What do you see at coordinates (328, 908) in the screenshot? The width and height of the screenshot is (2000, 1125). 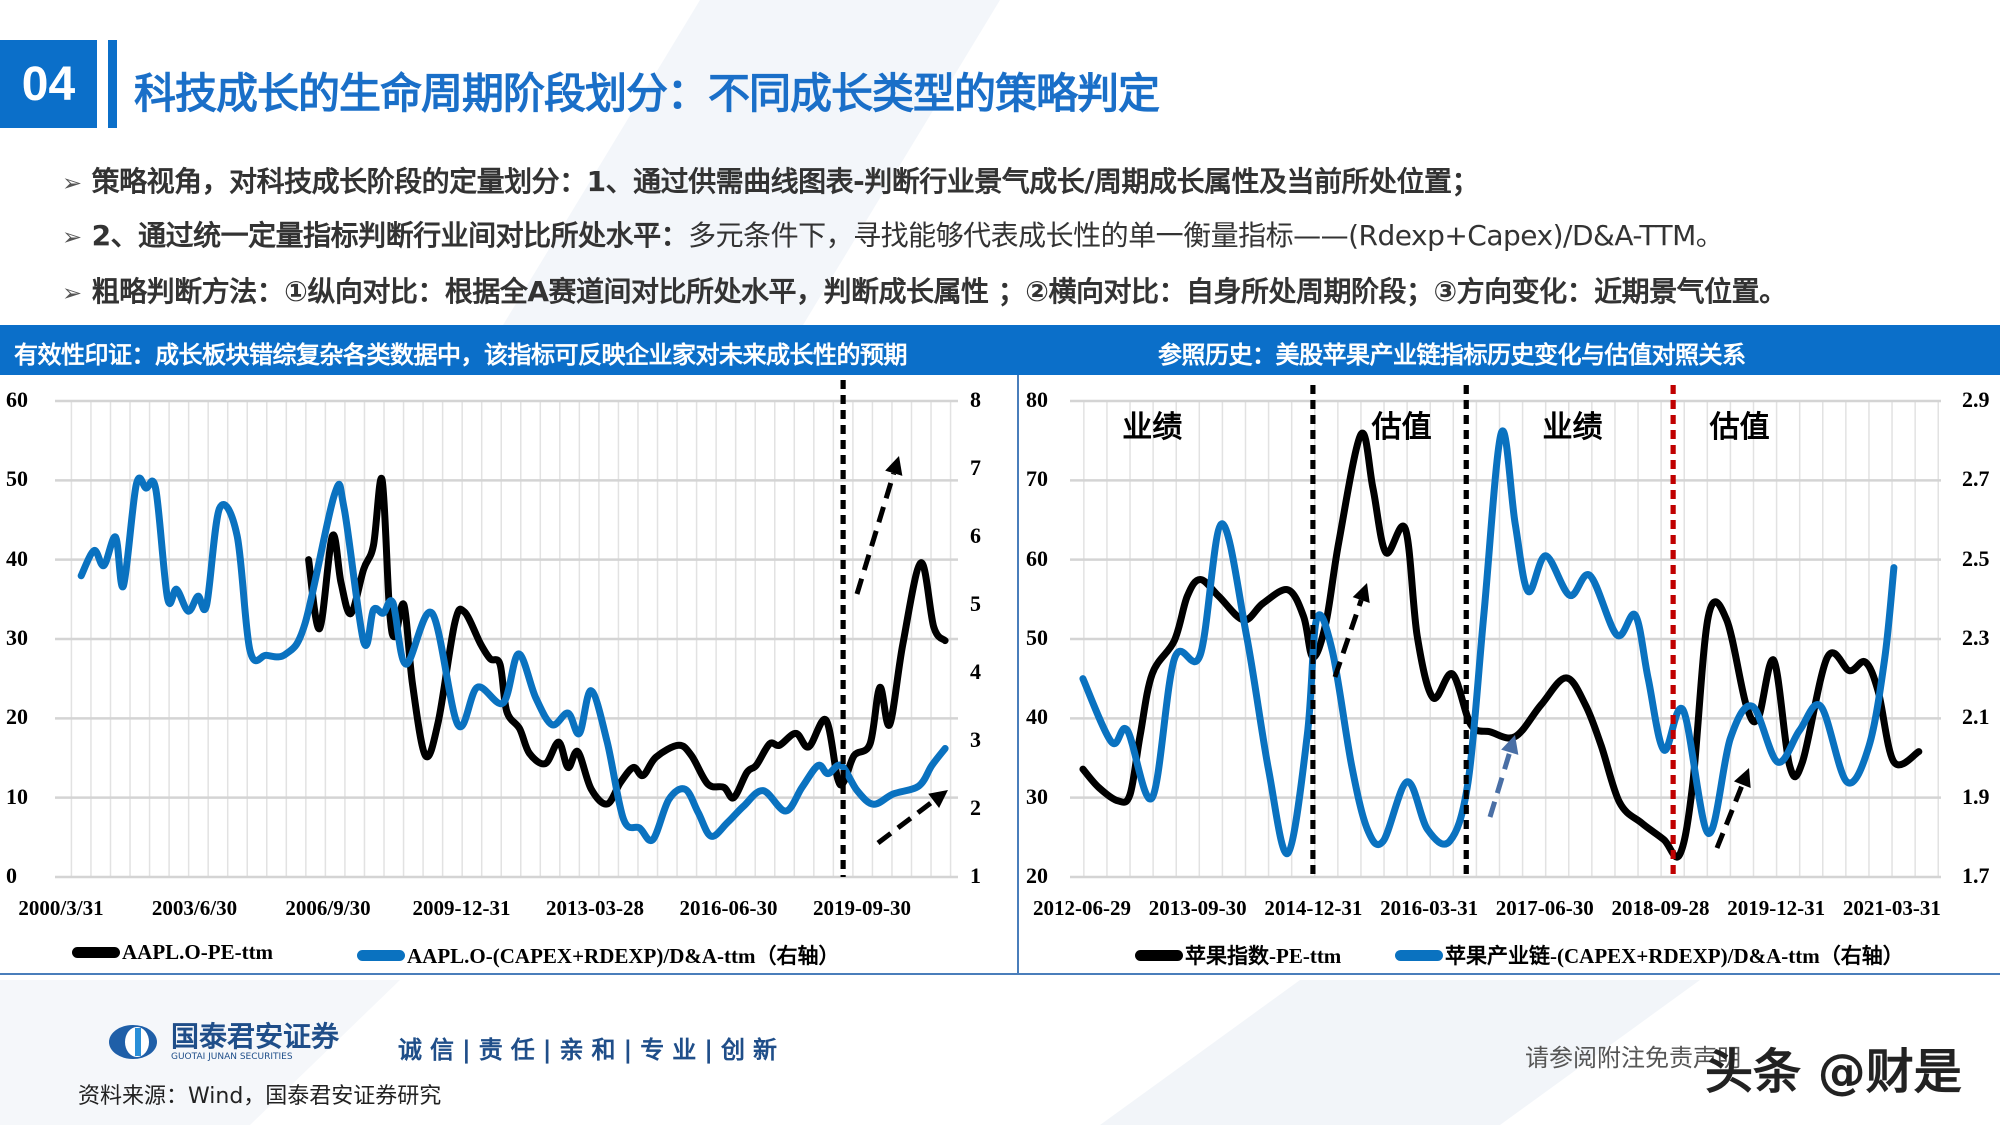 I see `x-tick-label: 2006/9/30` at bounding box center [328, 908].